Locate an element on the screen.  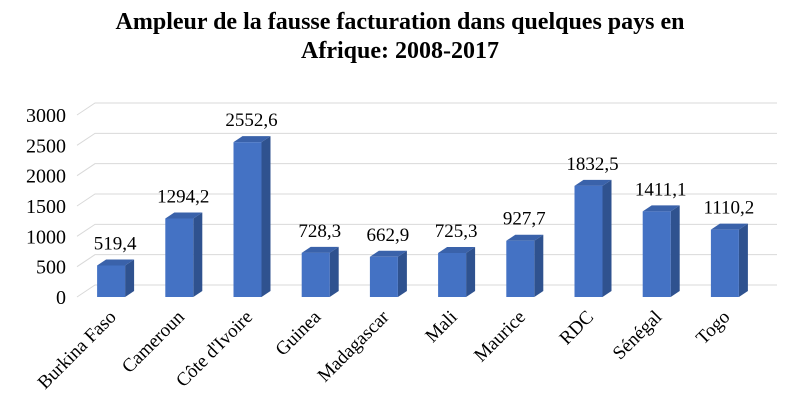
y-tick-label: 2000 is located at coordinates (46, 177).